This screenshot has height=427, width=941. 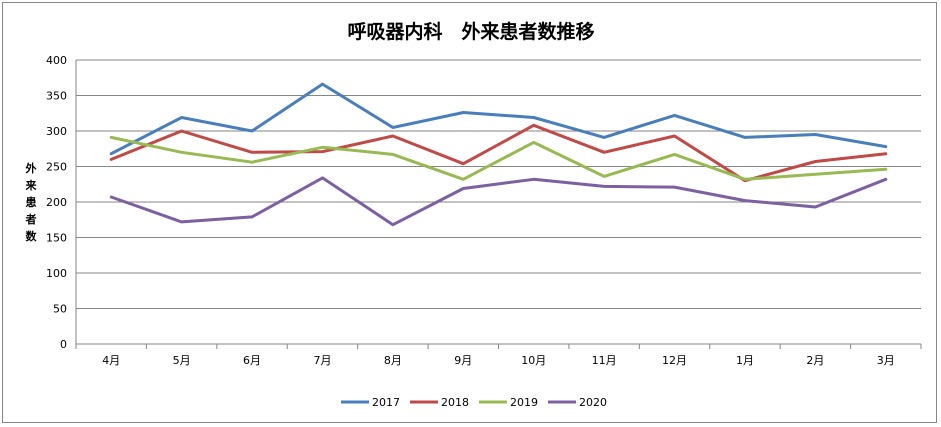 I want to click on legend-label: 2020, so click(x=593, y=402).